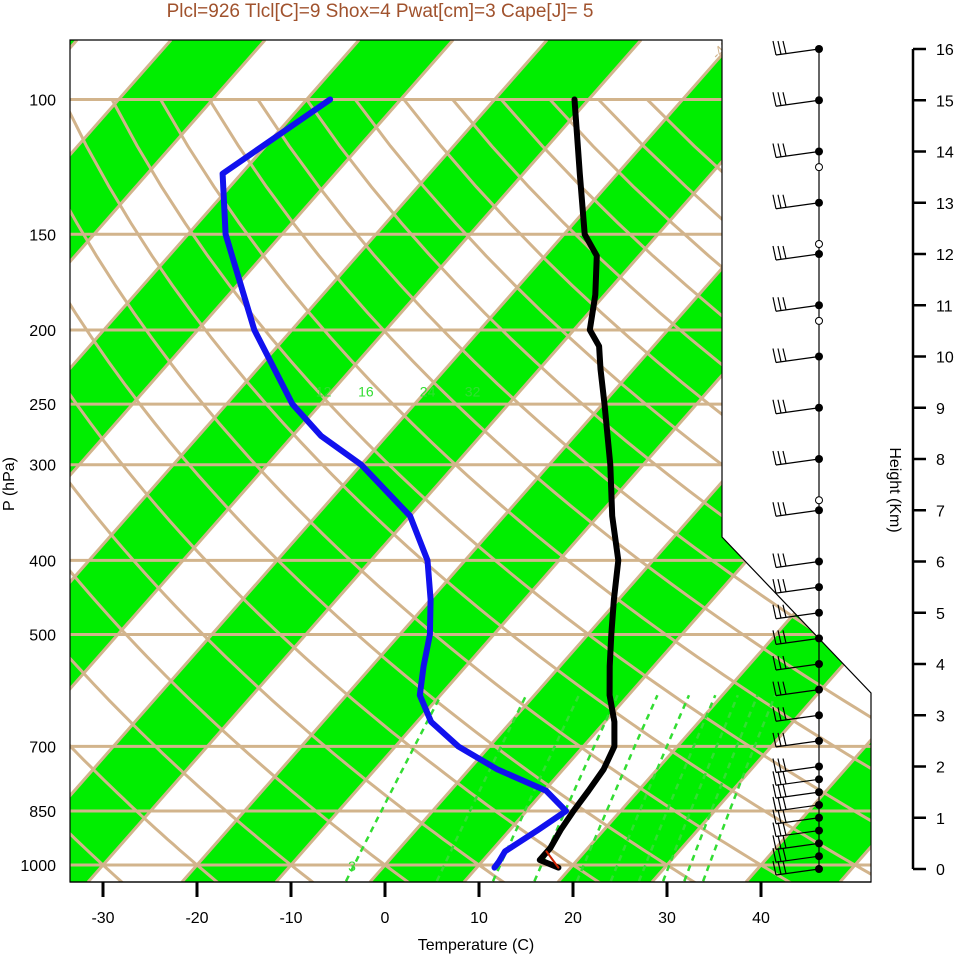 This screenshot has width=961, height=957. What do you see at coordinates (945, 50) in the screenshot?
I see `height-label: 16` at bounding box center [945, 50].